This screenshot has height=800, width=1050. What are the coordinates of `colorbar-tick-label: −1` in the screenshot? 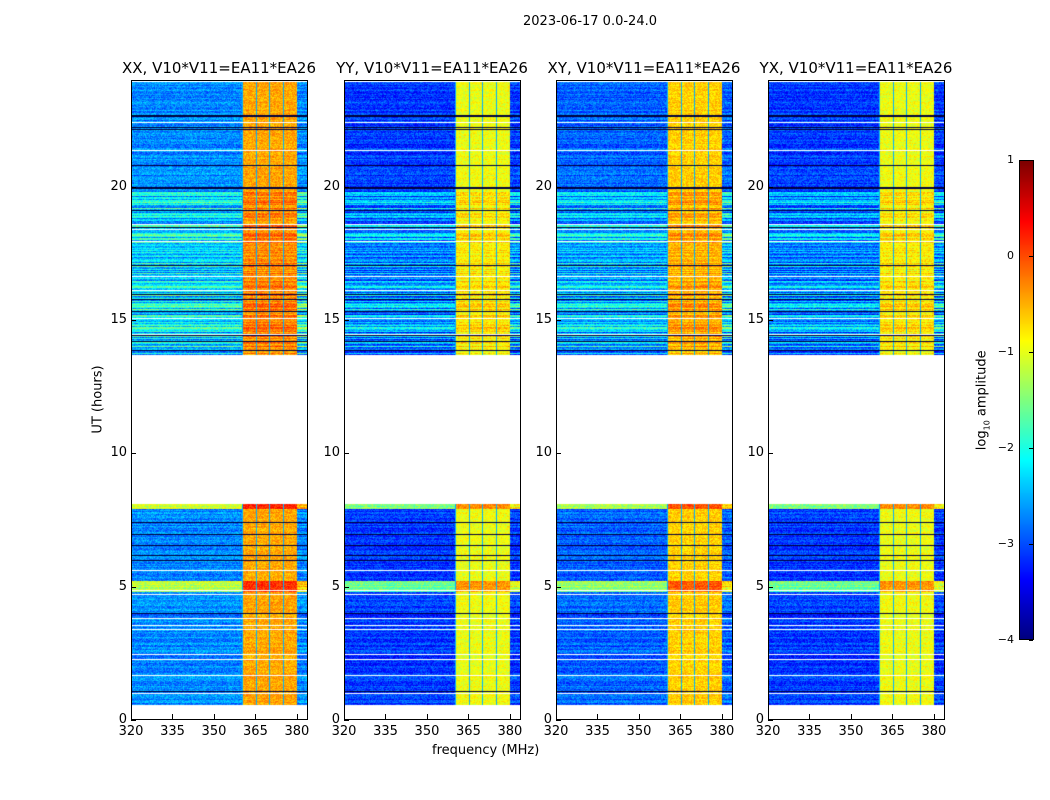 It's located at (1005, 351).